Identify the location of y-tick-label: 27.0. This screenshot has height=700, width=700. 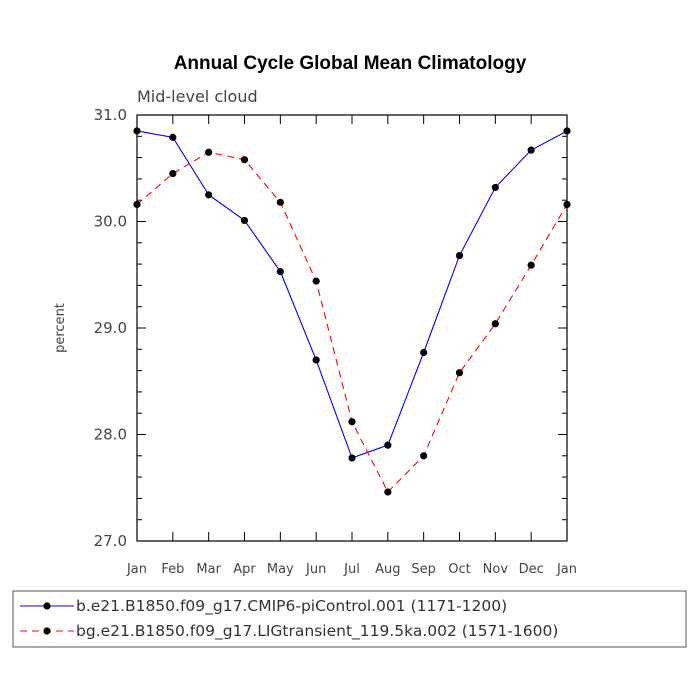
(110, 541).